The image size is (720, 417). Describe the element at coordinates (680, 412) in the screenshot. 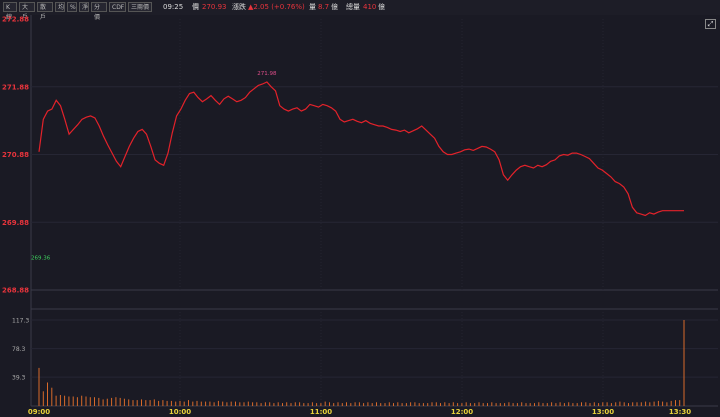

I see `time-tick-label: 13:30` at that location.